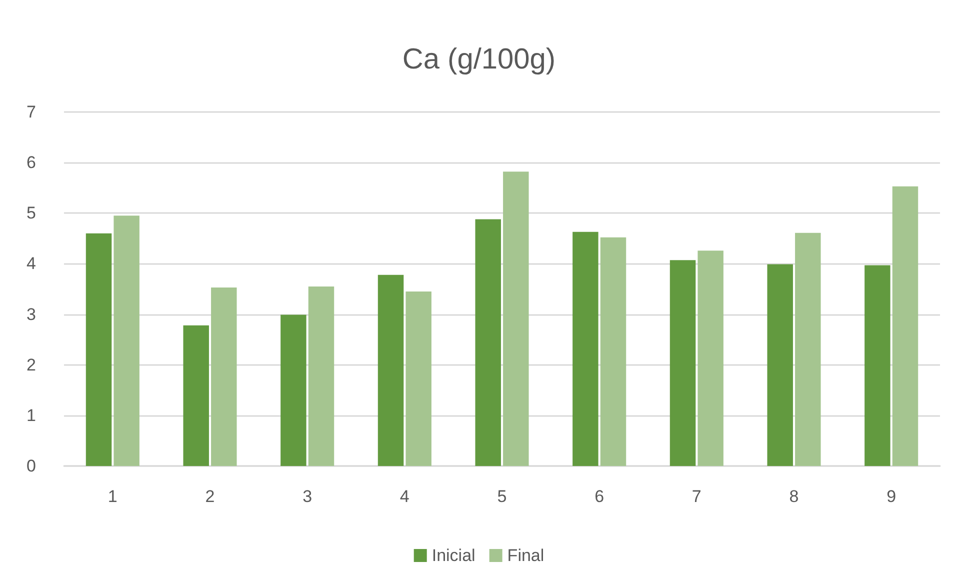 Image resolution: width=958 pixels, height=581 pixels. I want to click on x-tick-label: 6, so click(599, 496).